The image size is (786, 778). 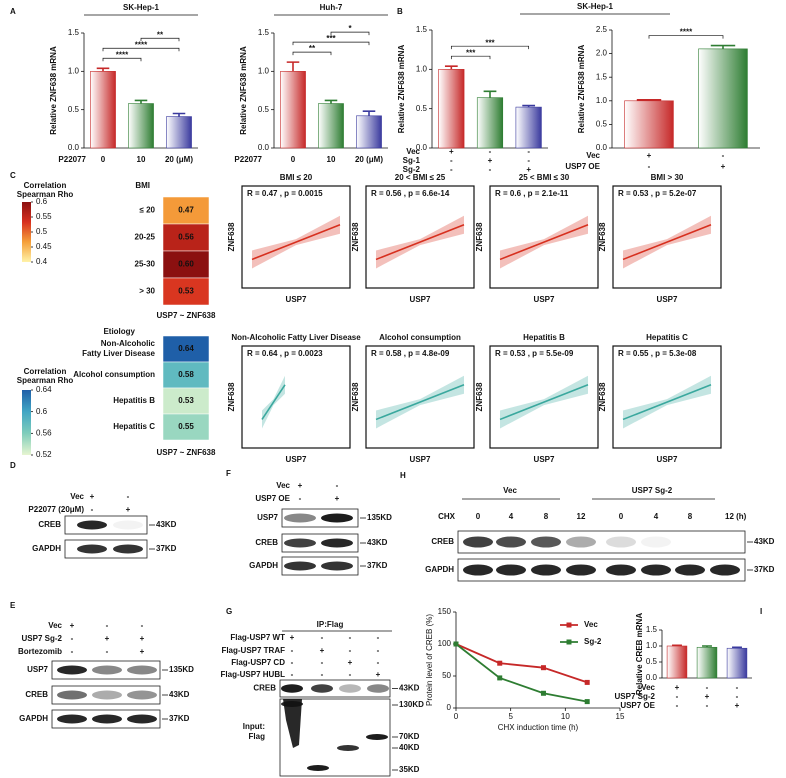 I want to click on y-tick-label: 0, so click(x=449, y=707).